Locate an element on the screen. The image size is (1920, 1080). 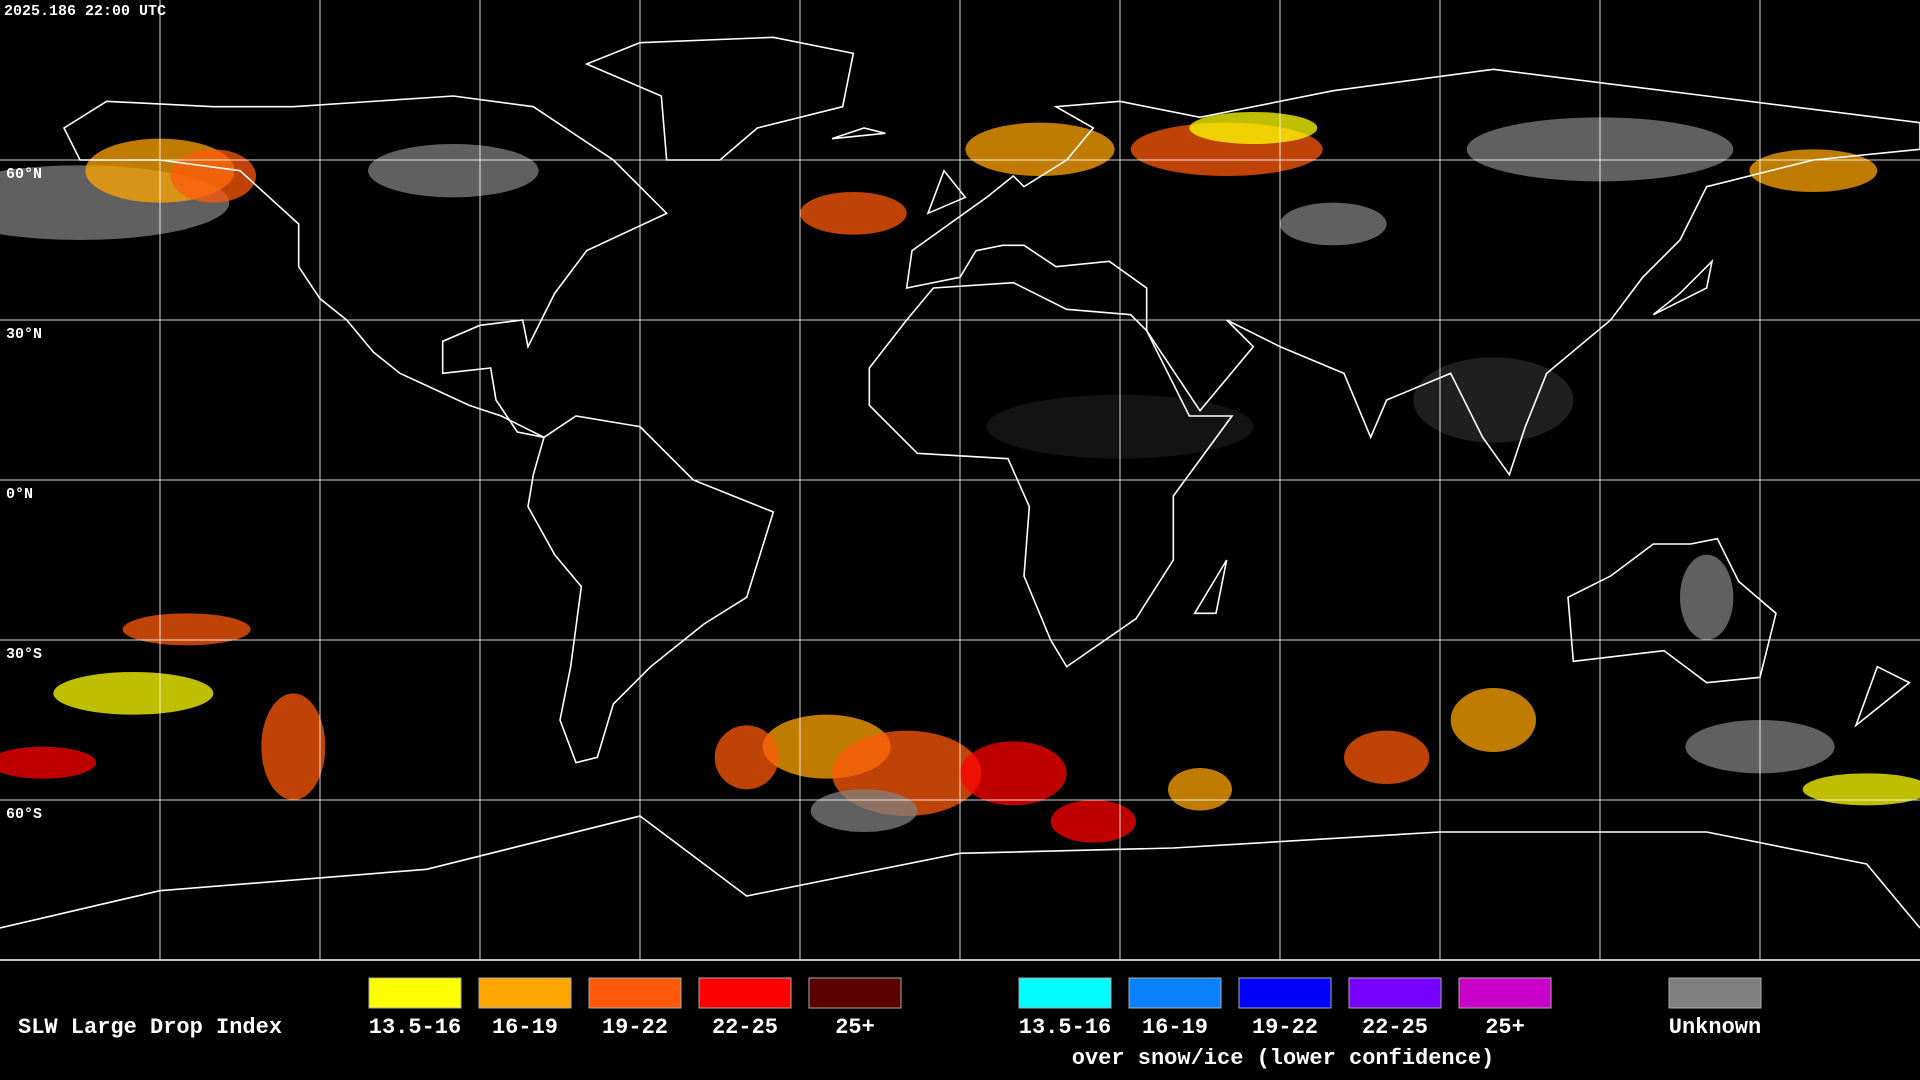
latitude-label: 30°S is located at coordinates (24, 654).